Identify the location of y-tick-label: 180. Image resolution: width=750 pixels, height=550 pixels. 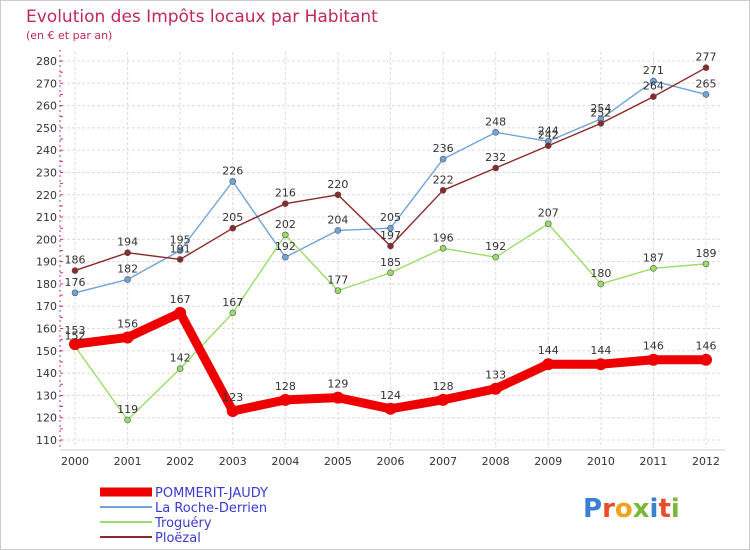
(46, 284).